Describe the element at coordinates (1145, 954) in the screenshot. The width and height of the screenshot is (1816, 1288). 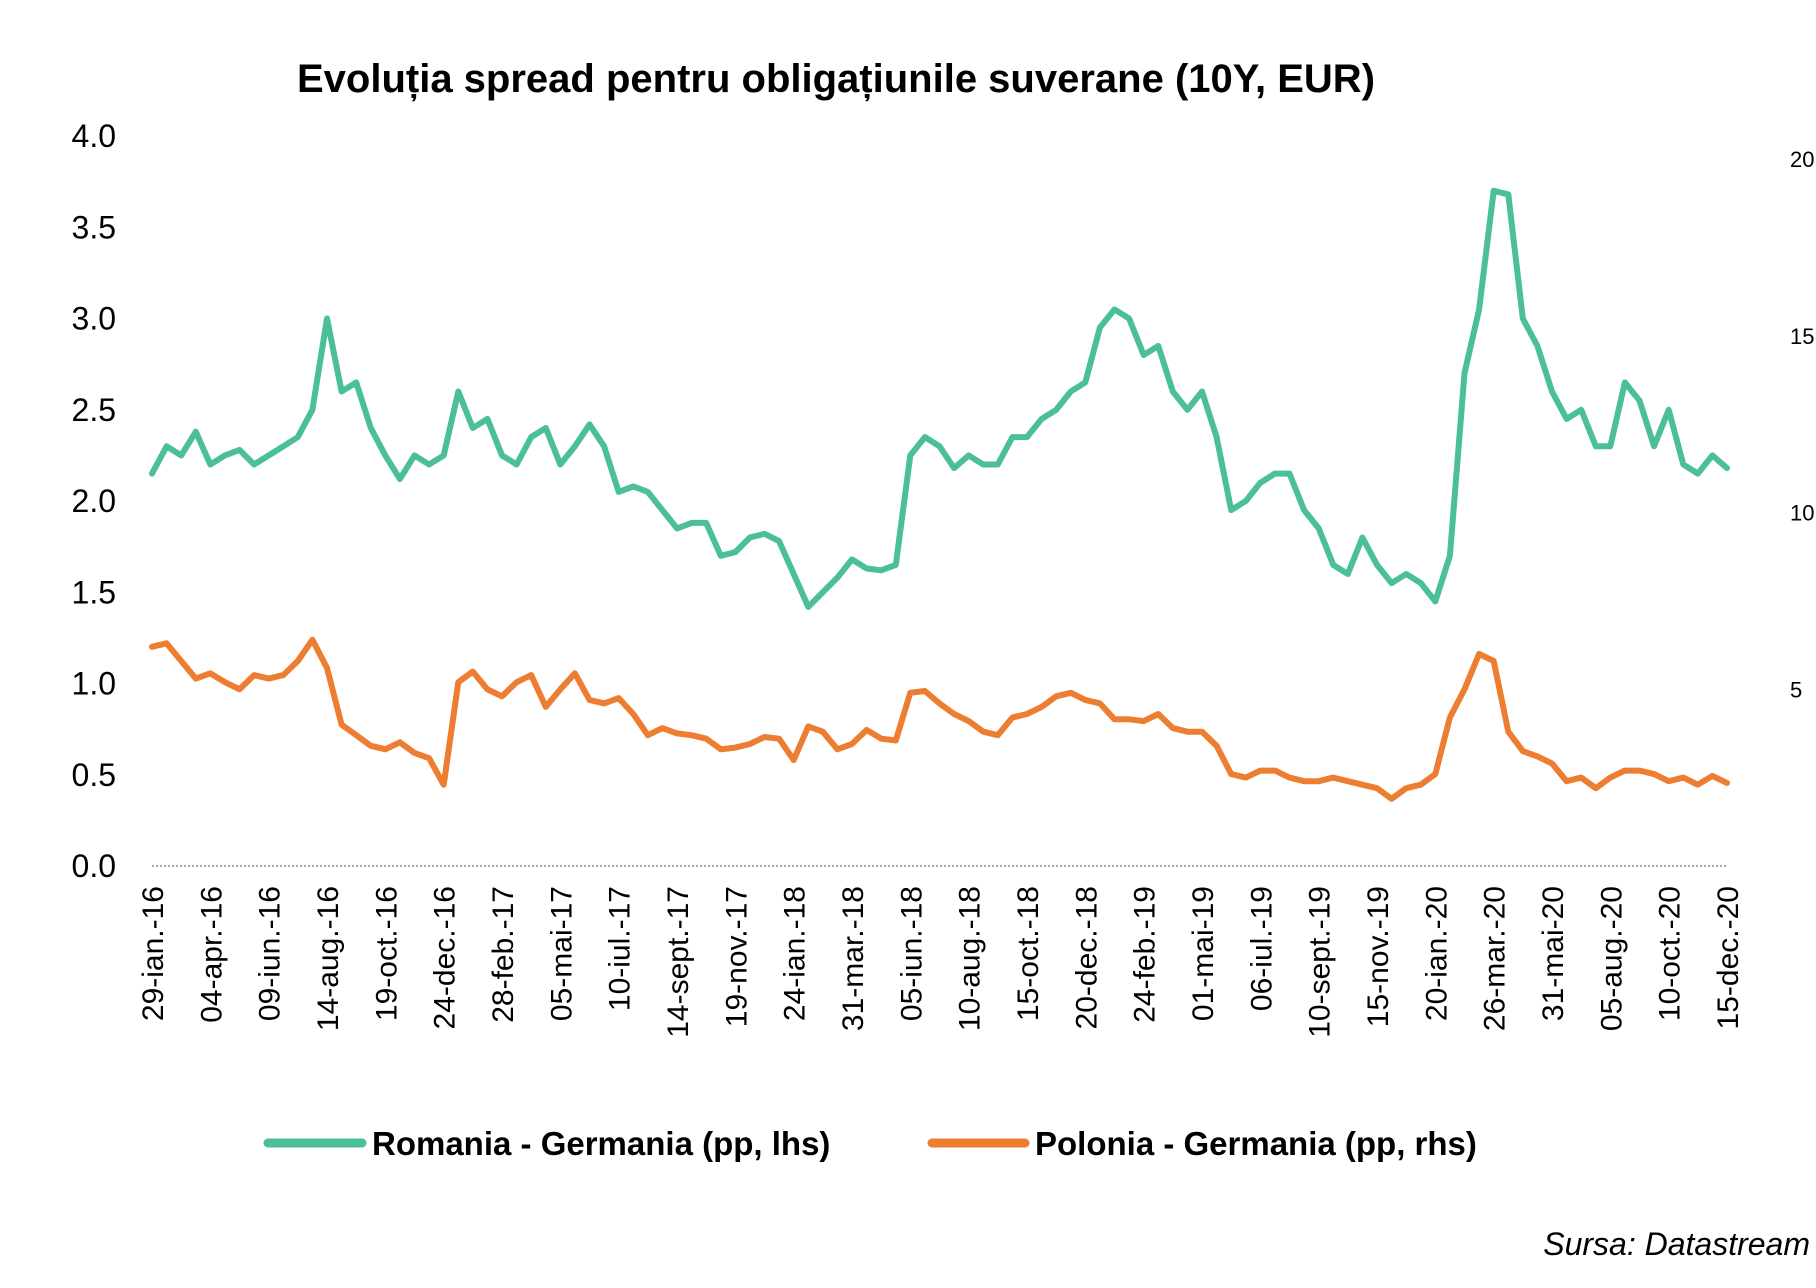
I see `x-tick-label: 24-feb.-19` at that location.